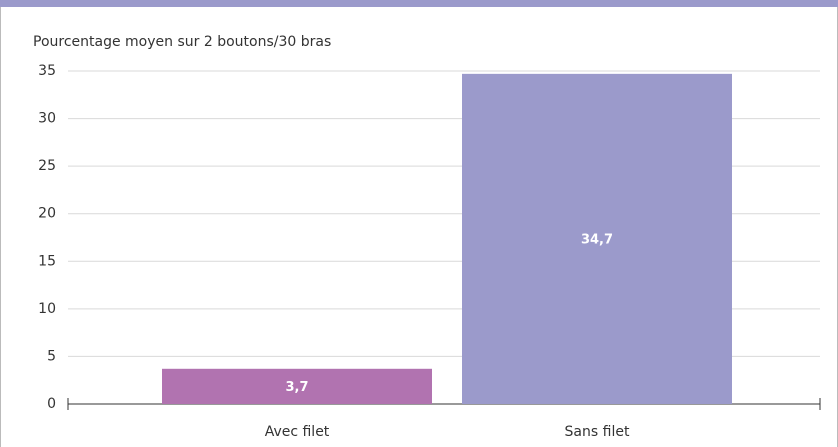  I want to click on y-tick-label: 35, so click(47, 71).